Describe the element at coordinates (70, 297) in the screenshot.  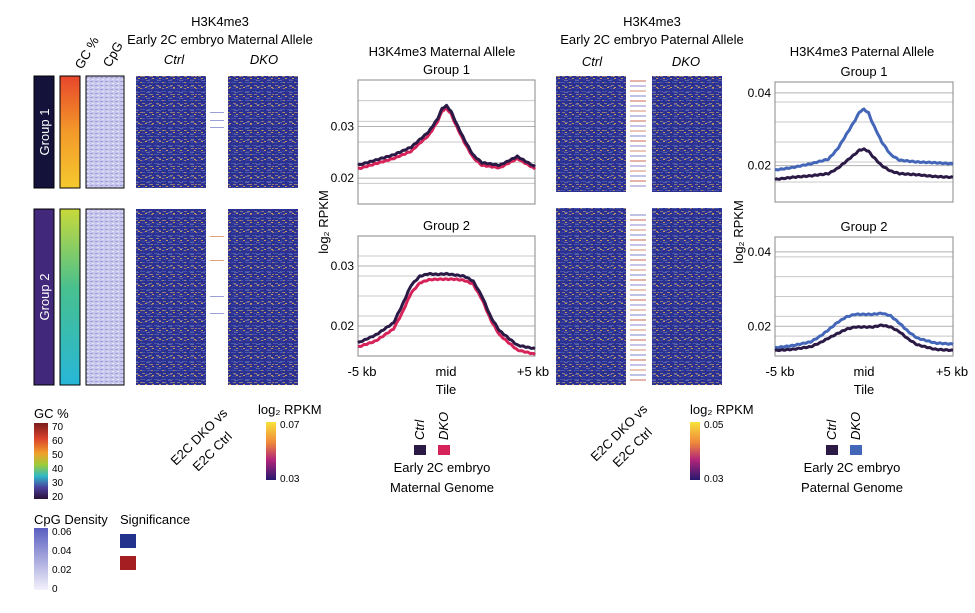
I see `gc-column-group2` at that location.